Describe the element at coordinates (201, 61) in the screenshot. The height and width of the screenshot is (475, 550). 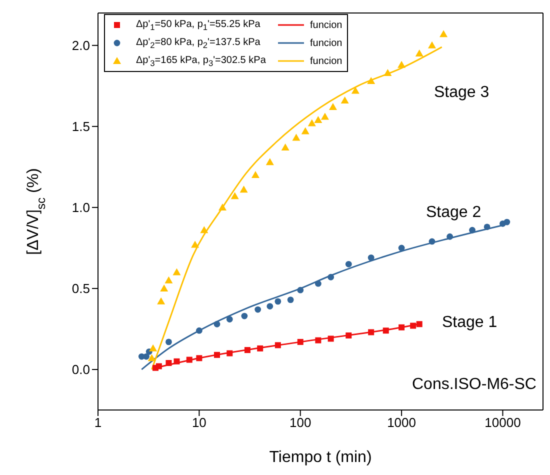
I see `legend-label: Δp'$_{3}$=165 kPa, p$_{3}$'=302.5 kPa` at that location.